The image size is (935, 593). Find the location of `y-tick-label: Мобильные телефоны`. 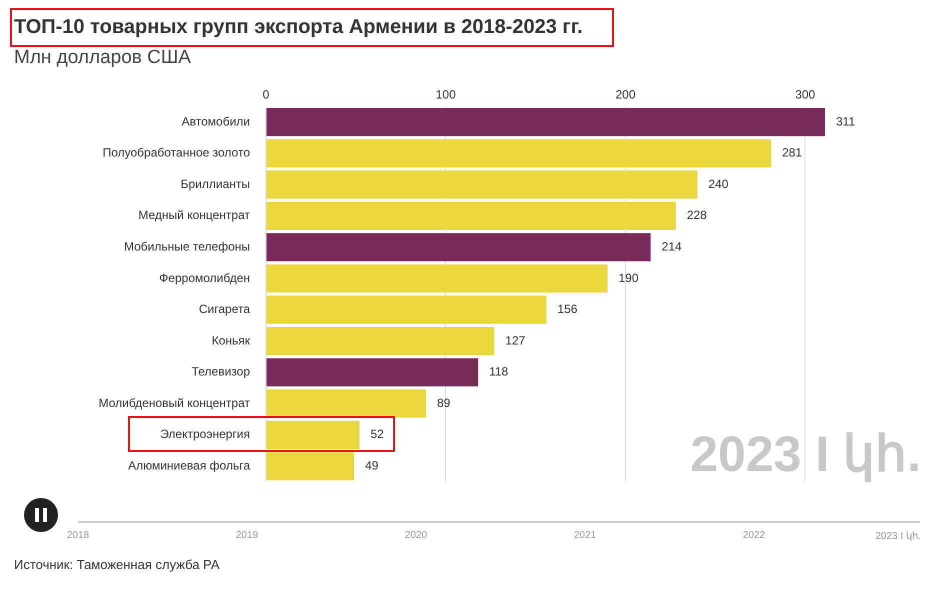

y-tick-label: Мобильные телефоны is located at coordinates (187, 246).